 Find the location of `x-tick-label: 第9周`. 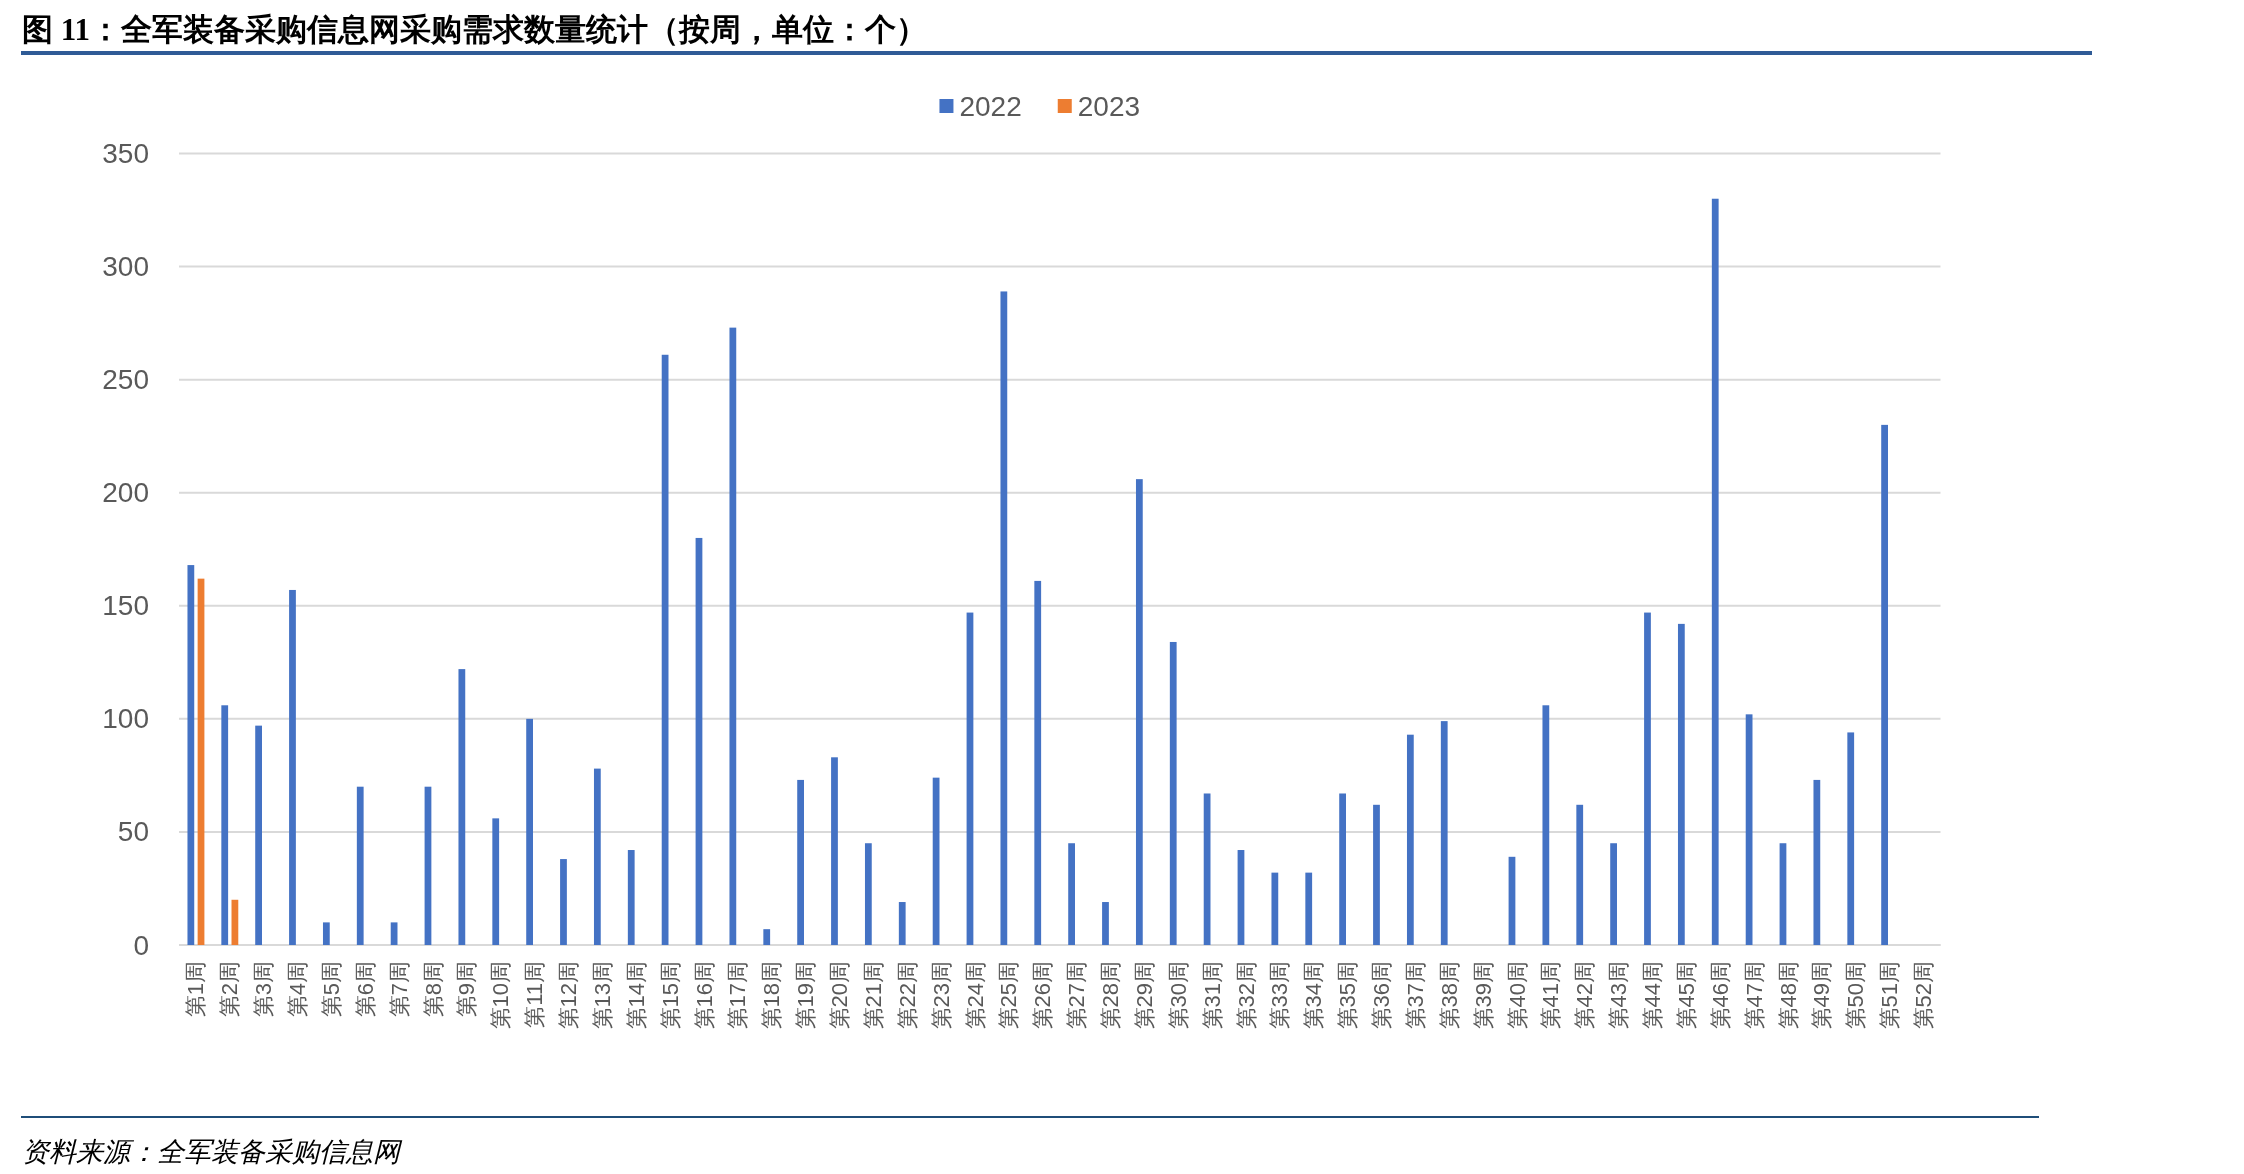

x-tick-label: 第9周 is located at coordinates (467, 989).